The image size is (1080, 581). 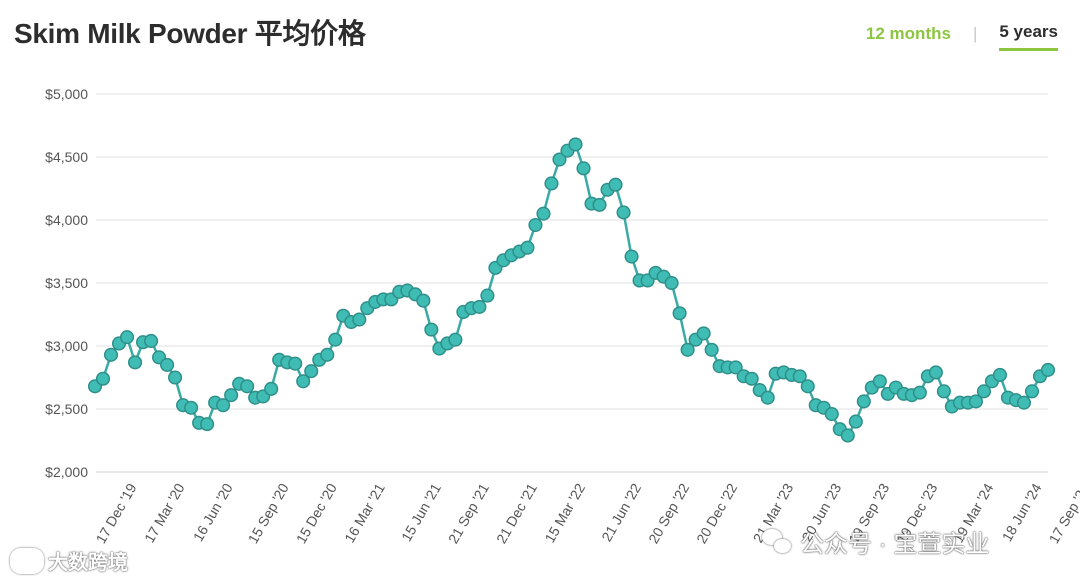 I want to click on range-tabs: 12 months | 5 years, so click(x=962, y=36).